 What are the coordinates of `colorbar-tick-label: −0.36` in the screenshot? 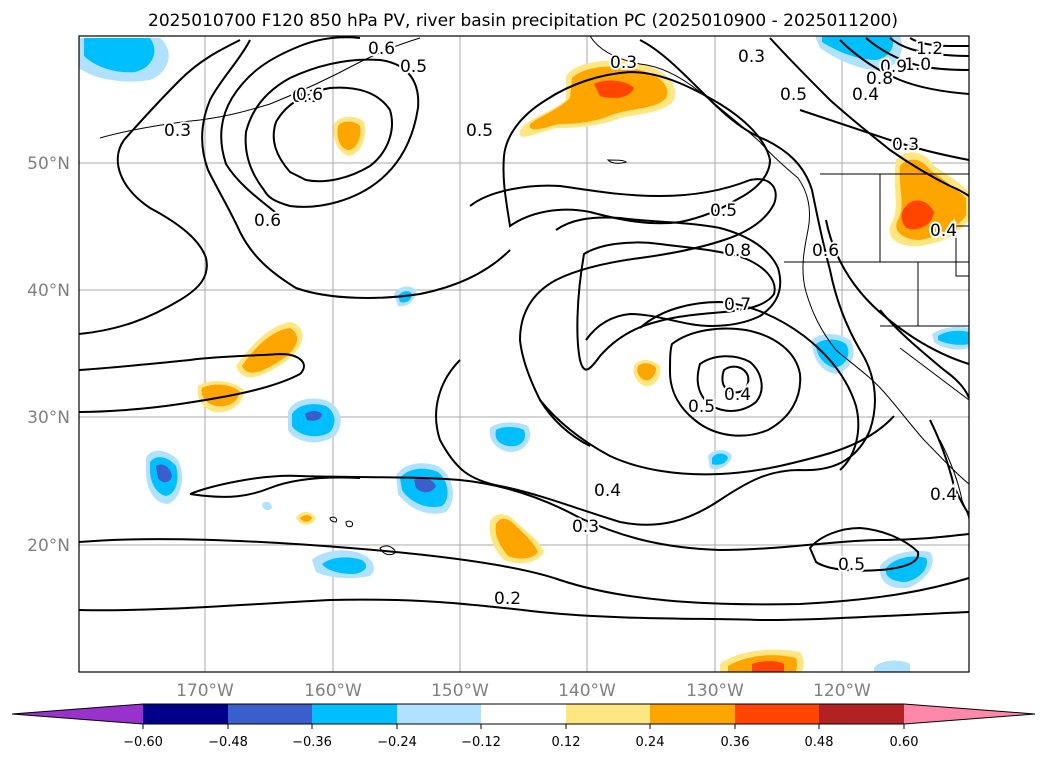 It's located at (312, 742).